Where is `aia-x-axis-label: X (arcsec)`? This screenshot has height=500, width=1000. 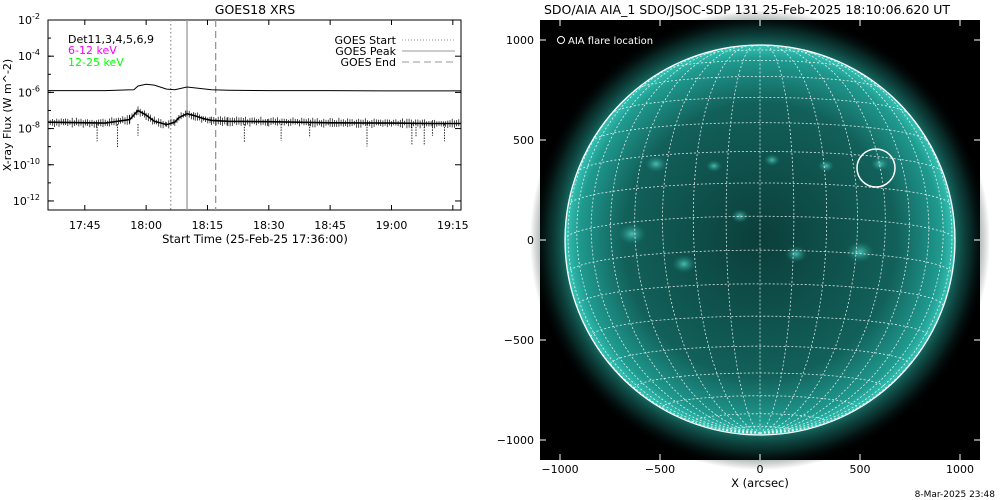 aia-x-axis-label: X (arcsec) is located at coordinates (760, 483).